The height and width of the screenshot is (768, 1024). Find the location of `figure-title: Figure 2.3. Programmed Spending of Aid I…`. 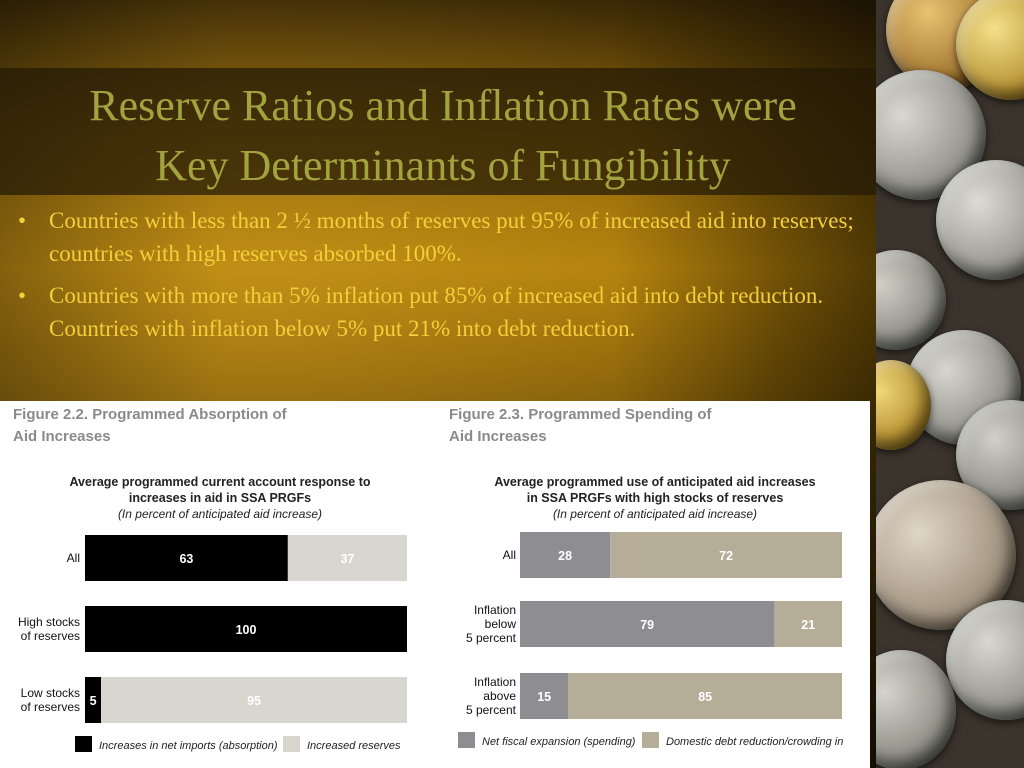

figure-title: Figure 2.3. Programmed Spending of Aid I… is located at coordinates (580, 426).